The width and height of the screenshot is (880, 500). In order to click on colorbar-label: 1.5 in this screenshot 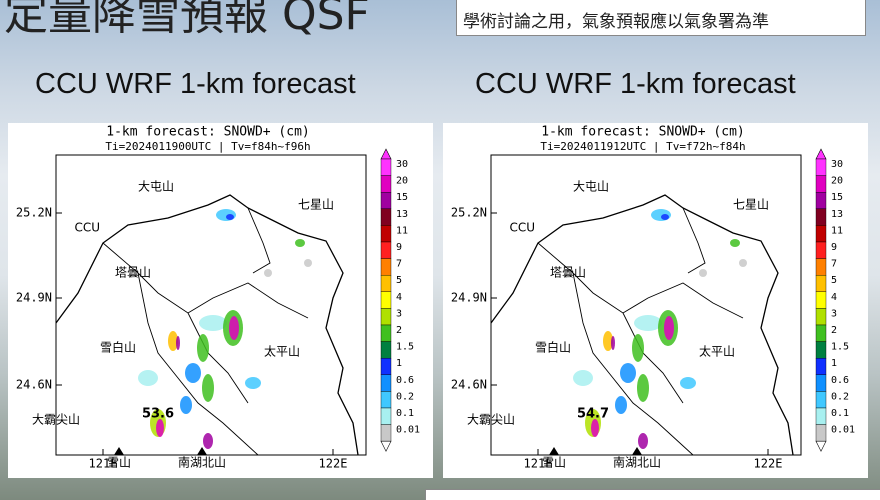, I will do `click(405, 347)`.